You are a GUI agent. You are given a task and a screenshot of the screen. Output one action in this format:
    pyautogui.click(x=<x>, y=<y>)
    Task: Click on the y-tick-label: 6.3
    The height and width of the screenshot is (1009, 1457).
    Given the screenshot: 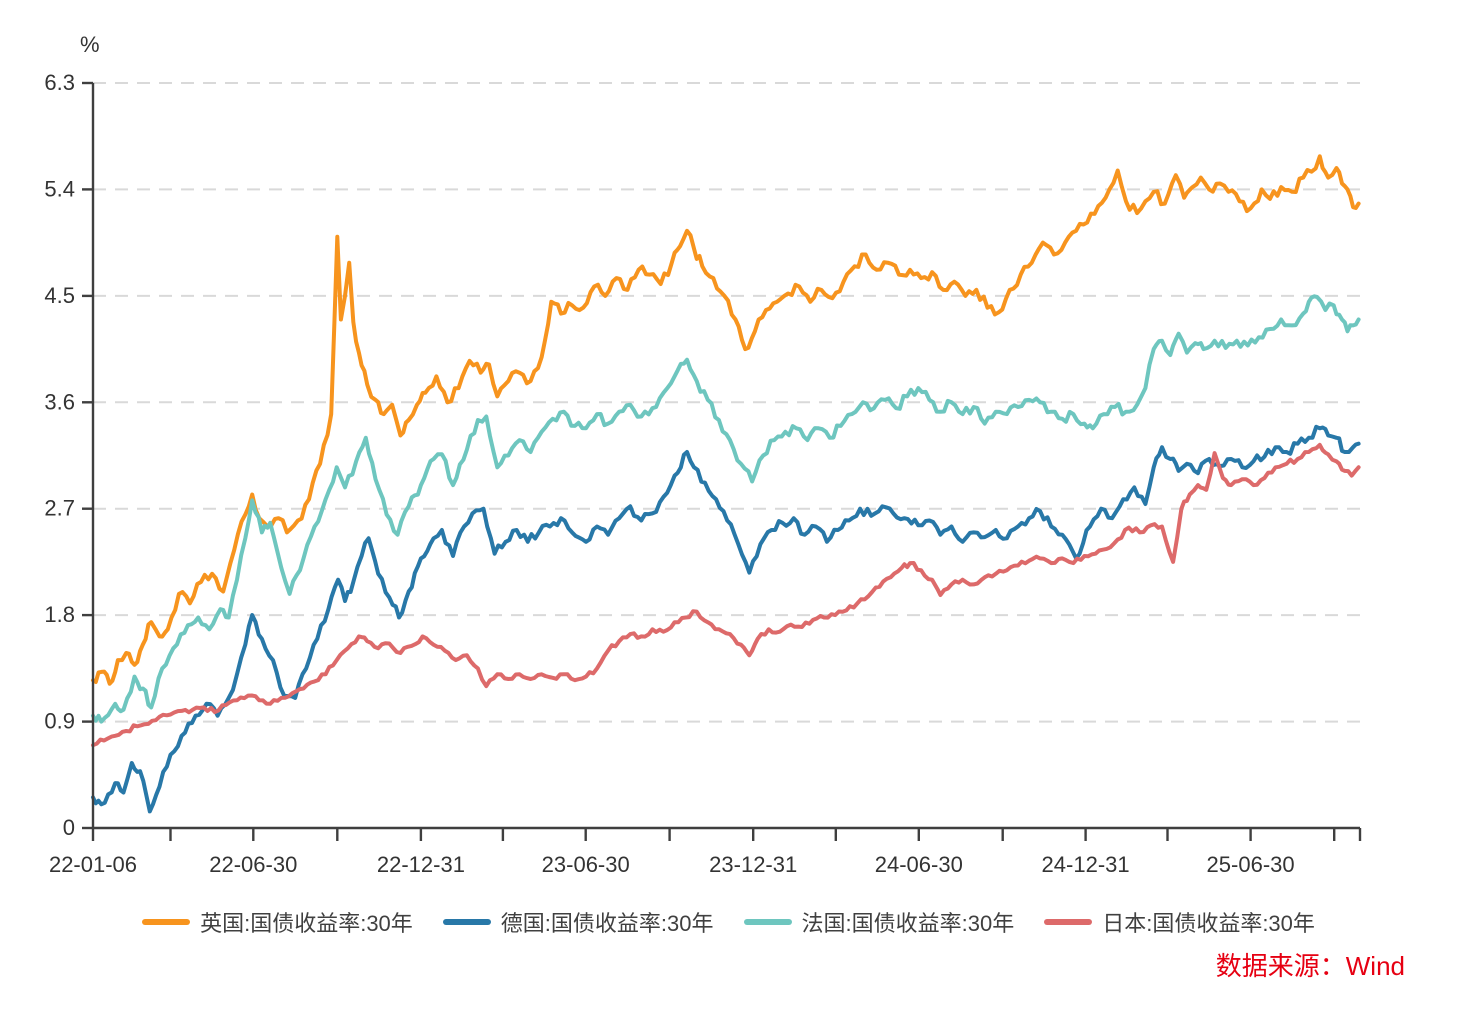 What is the action you would take?
    pyautogui.click(x=59, y=82)
    